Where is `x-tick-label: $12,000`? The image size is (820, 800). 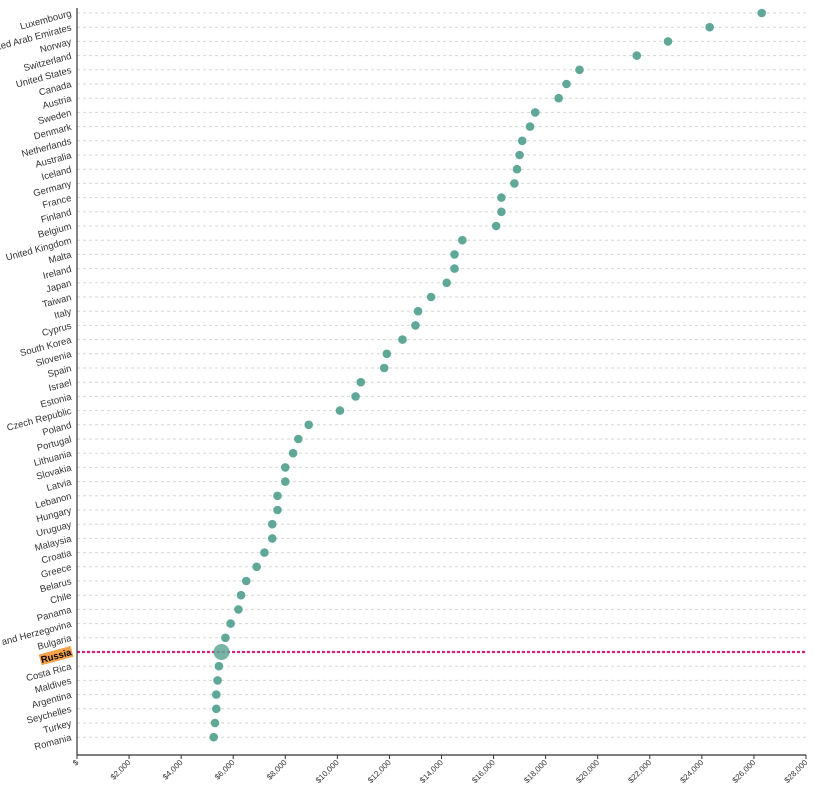 x-tick-label: $12,000 is located at coordinates (379, 771).